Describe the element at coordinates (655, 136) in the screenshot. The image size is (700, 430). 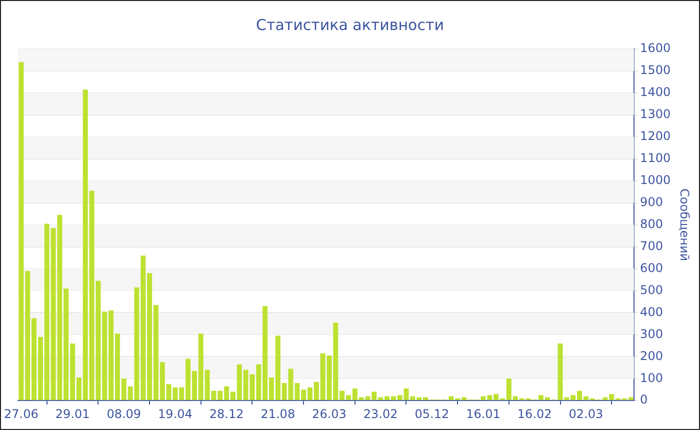
I see `y-tick-label: 1200` at that location.